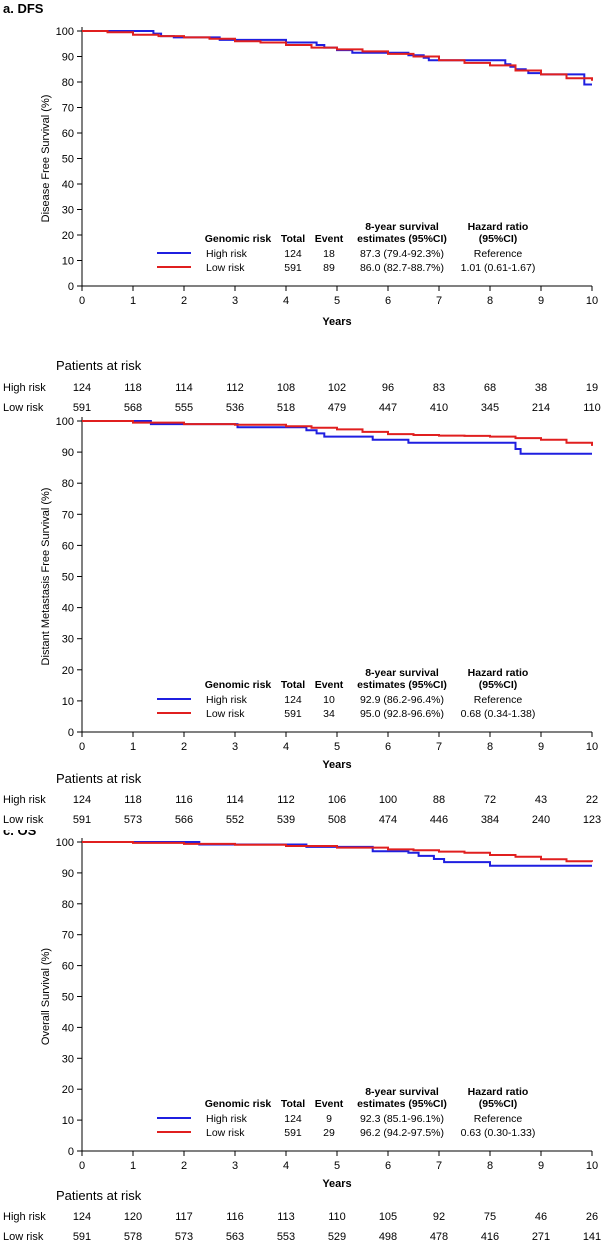 The height and width of the screenshot is (1249, 613). Describe the element at coordinates (235, 1217) in the screenshot. I see `risk-count: 116` at that location.